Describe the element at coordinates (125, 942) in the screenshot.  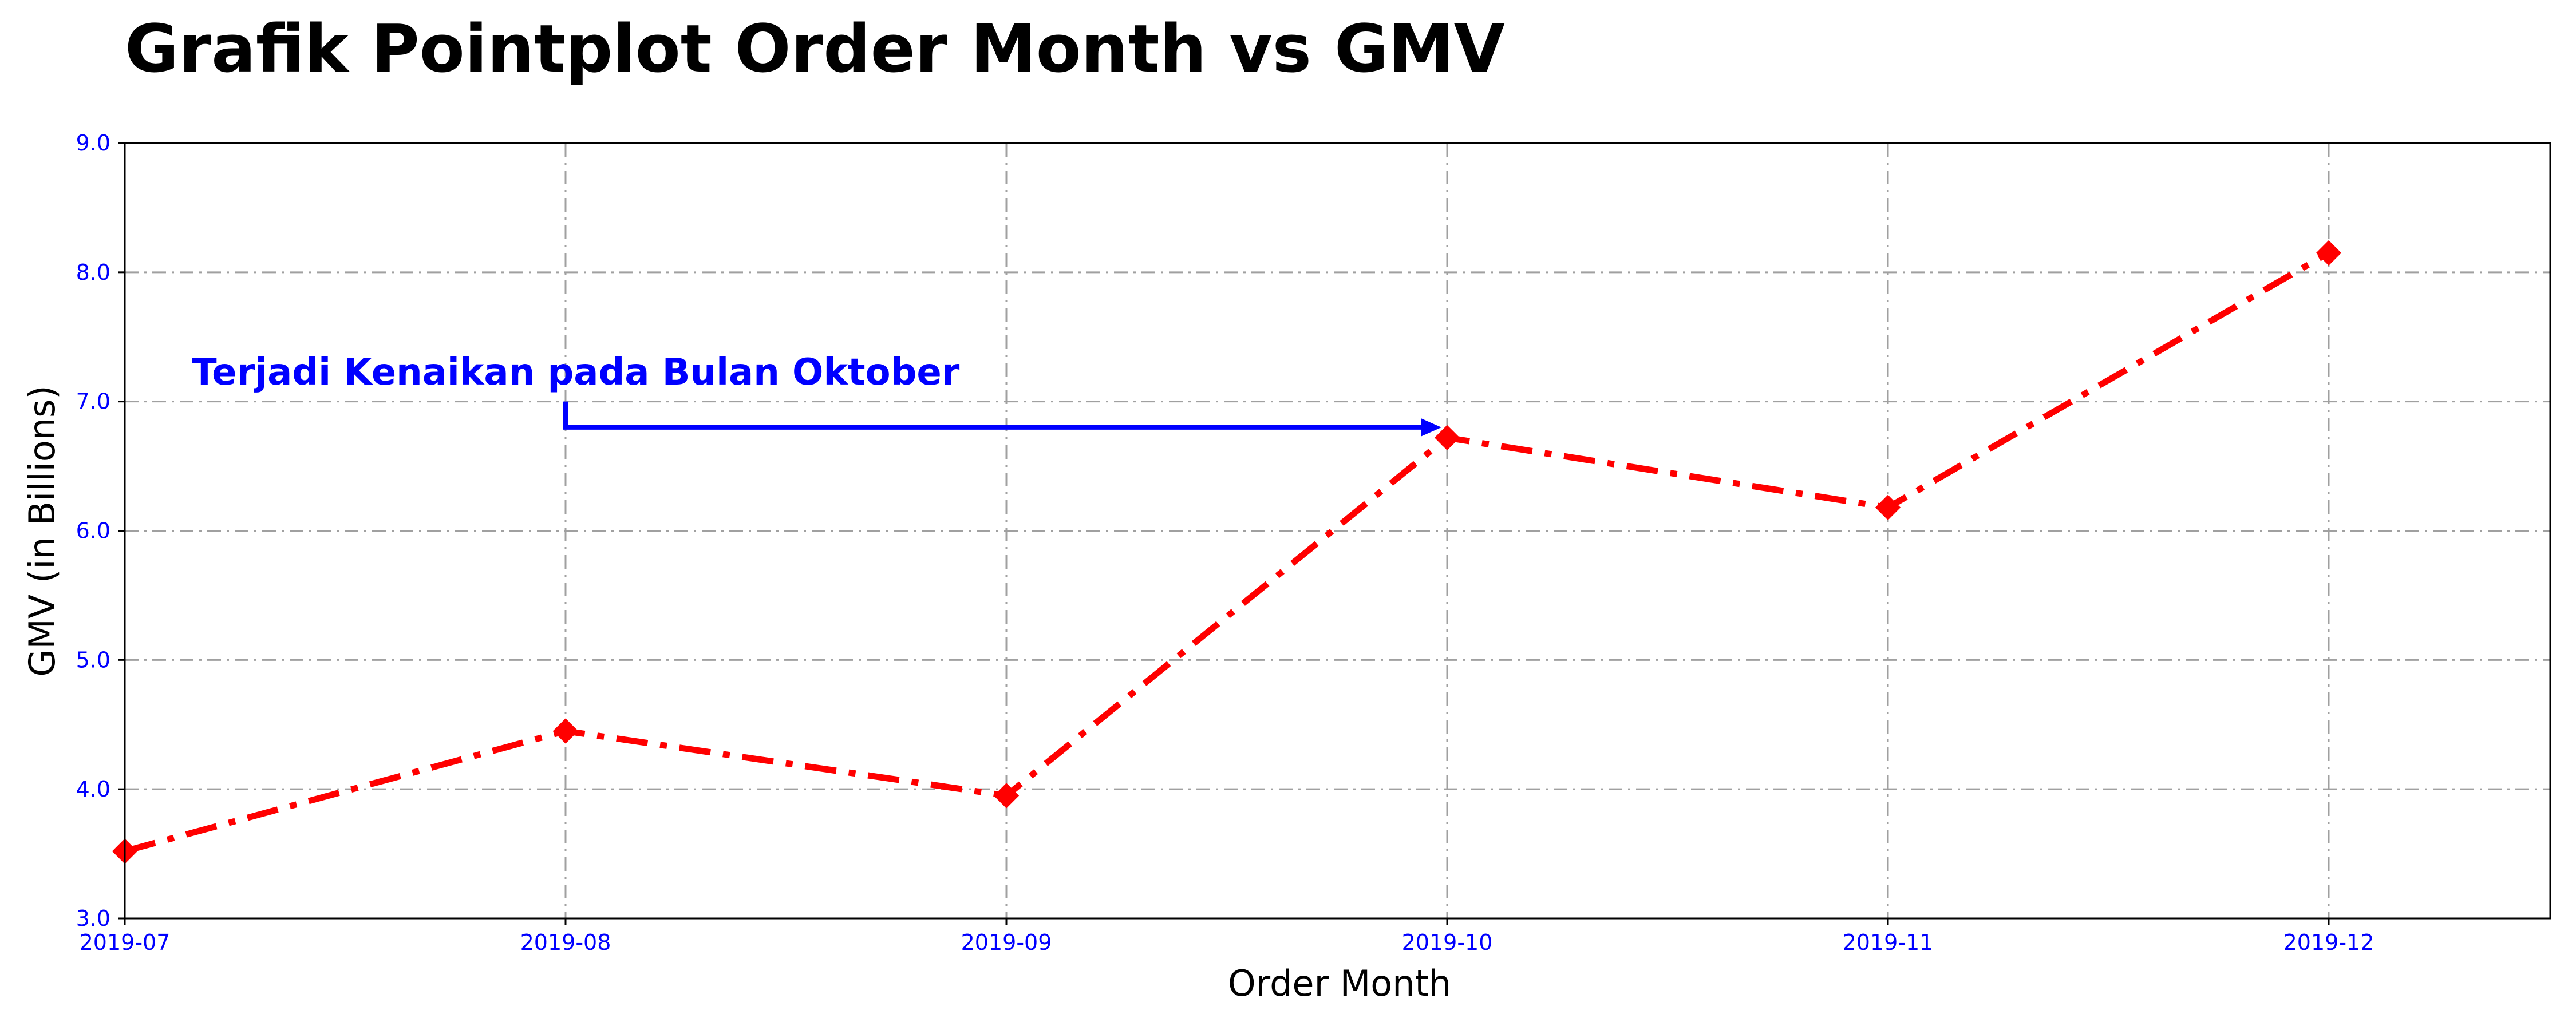
I see `x-tick-label: 2019-07` at that location.